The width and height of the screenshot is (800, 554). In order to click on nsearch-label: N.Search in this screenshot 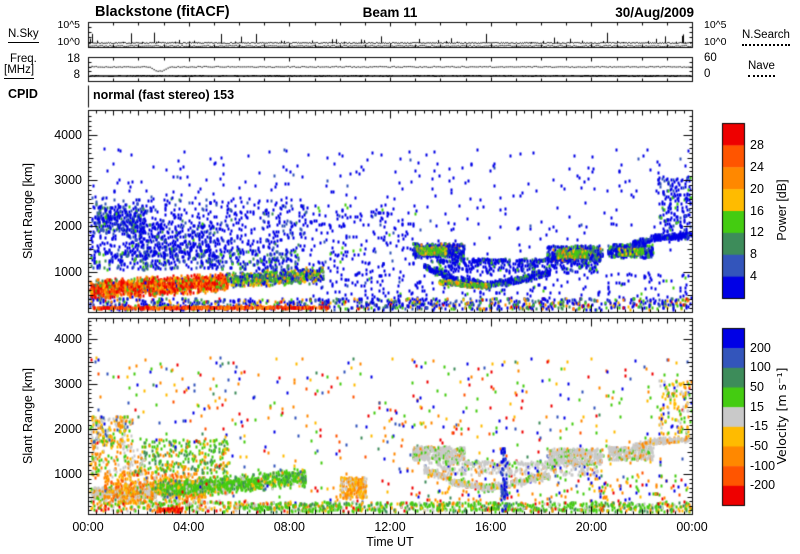, I will do `click(766, 37)`.